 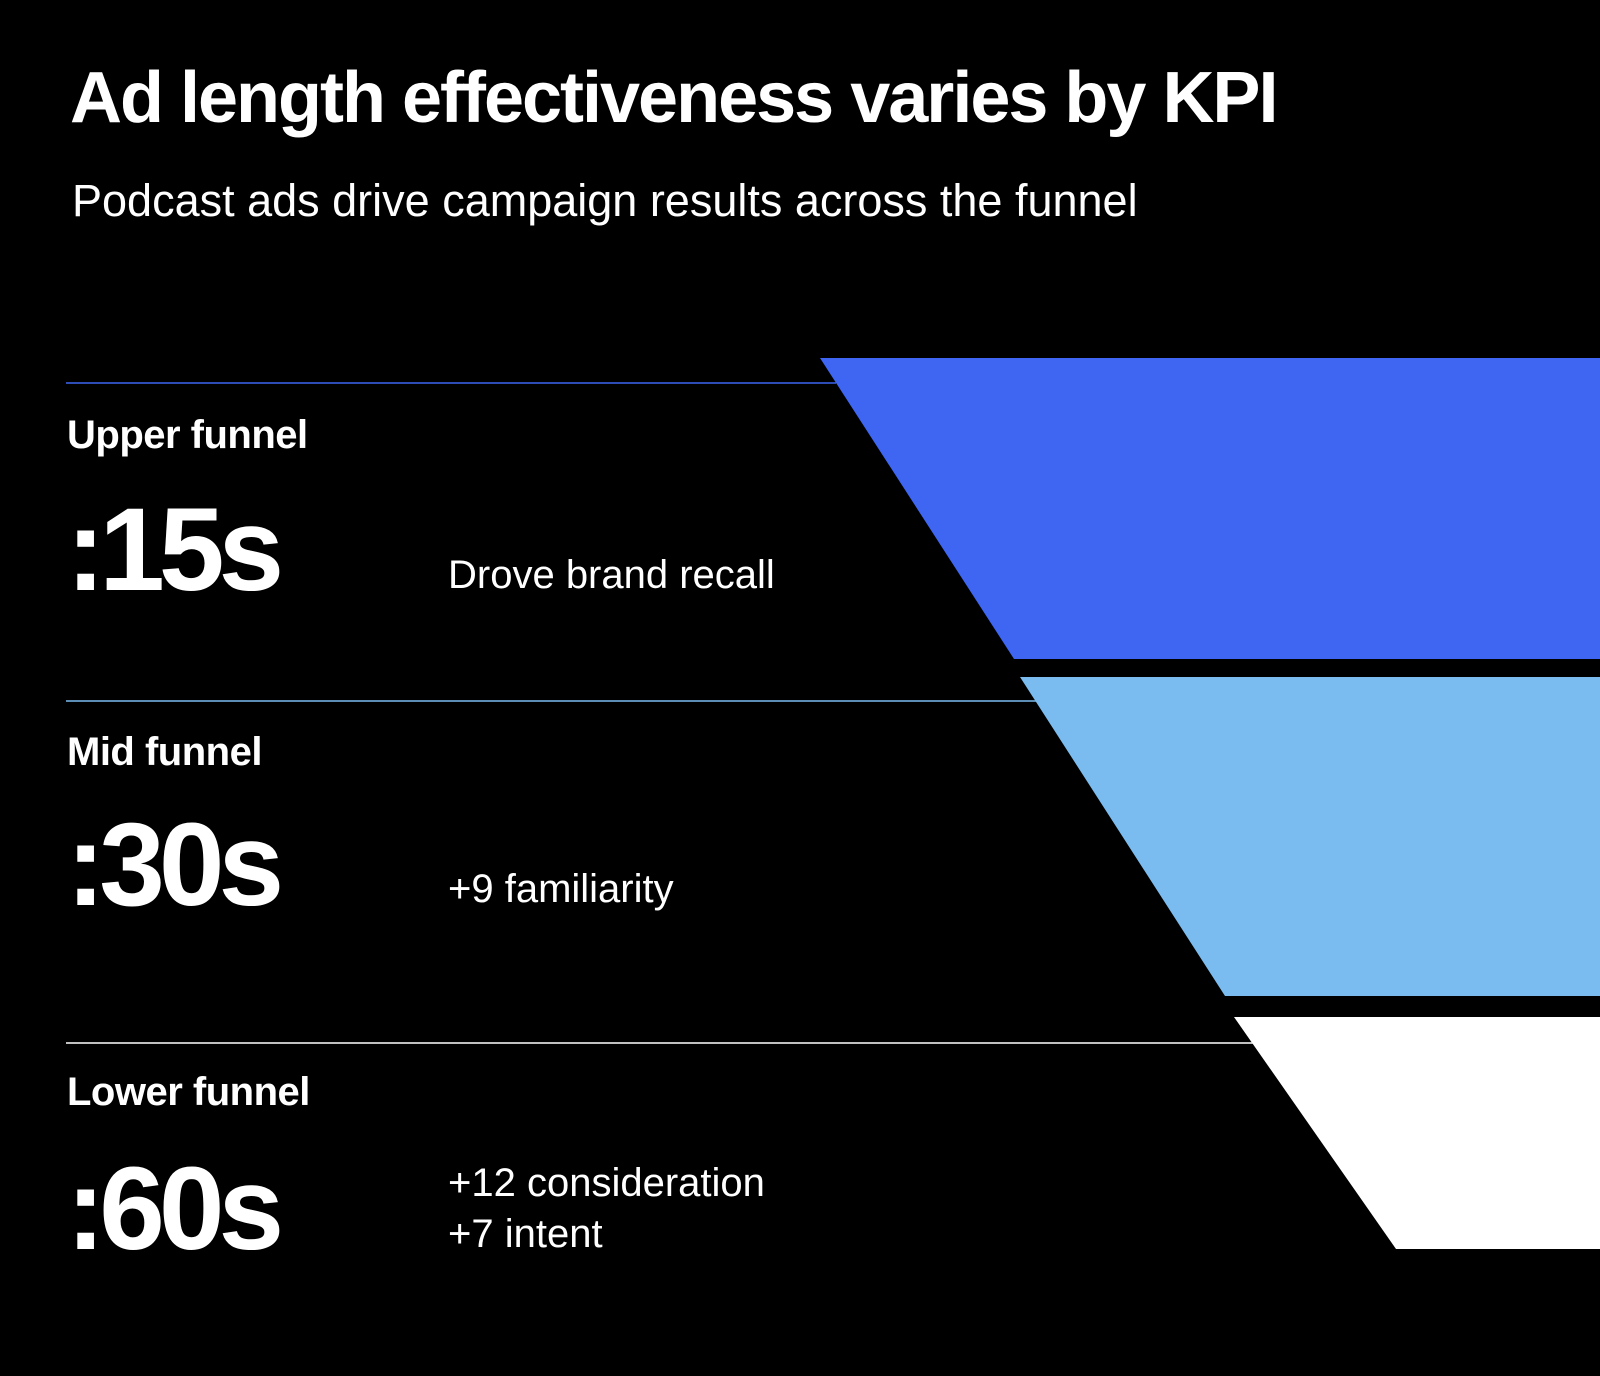 I want to click on metric-text: +9 familiarity, so click(x=561, y=889).